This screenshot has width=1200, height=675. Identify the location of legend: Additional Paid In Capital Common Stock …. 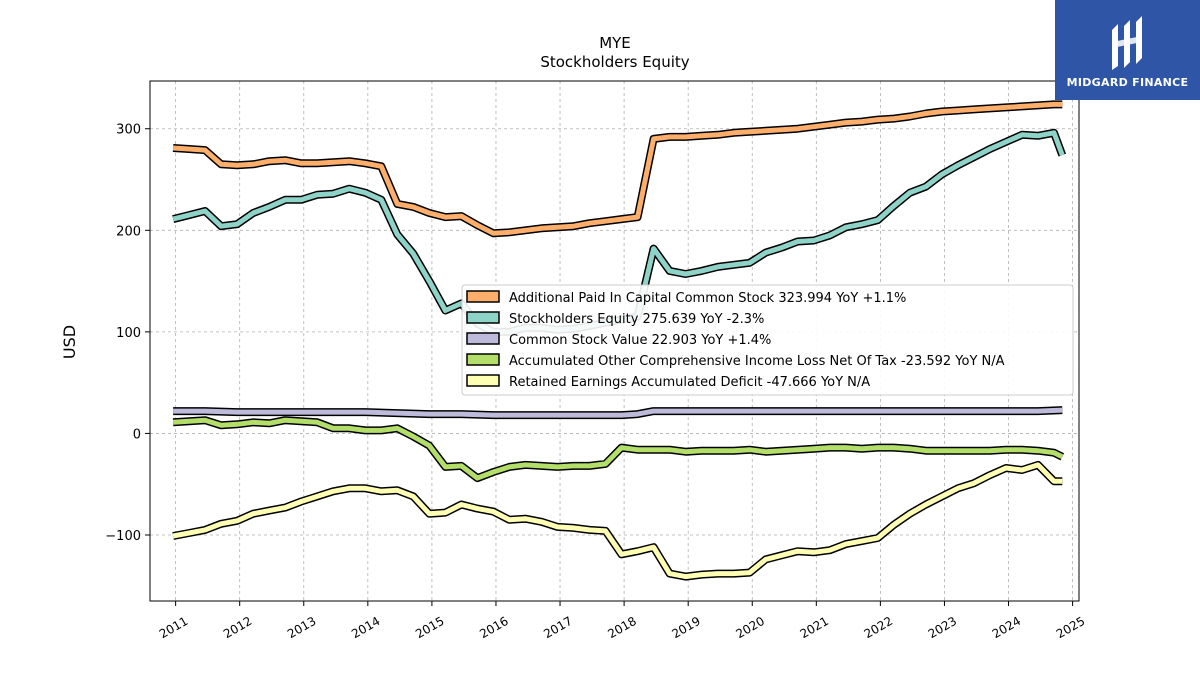
(767, 340).